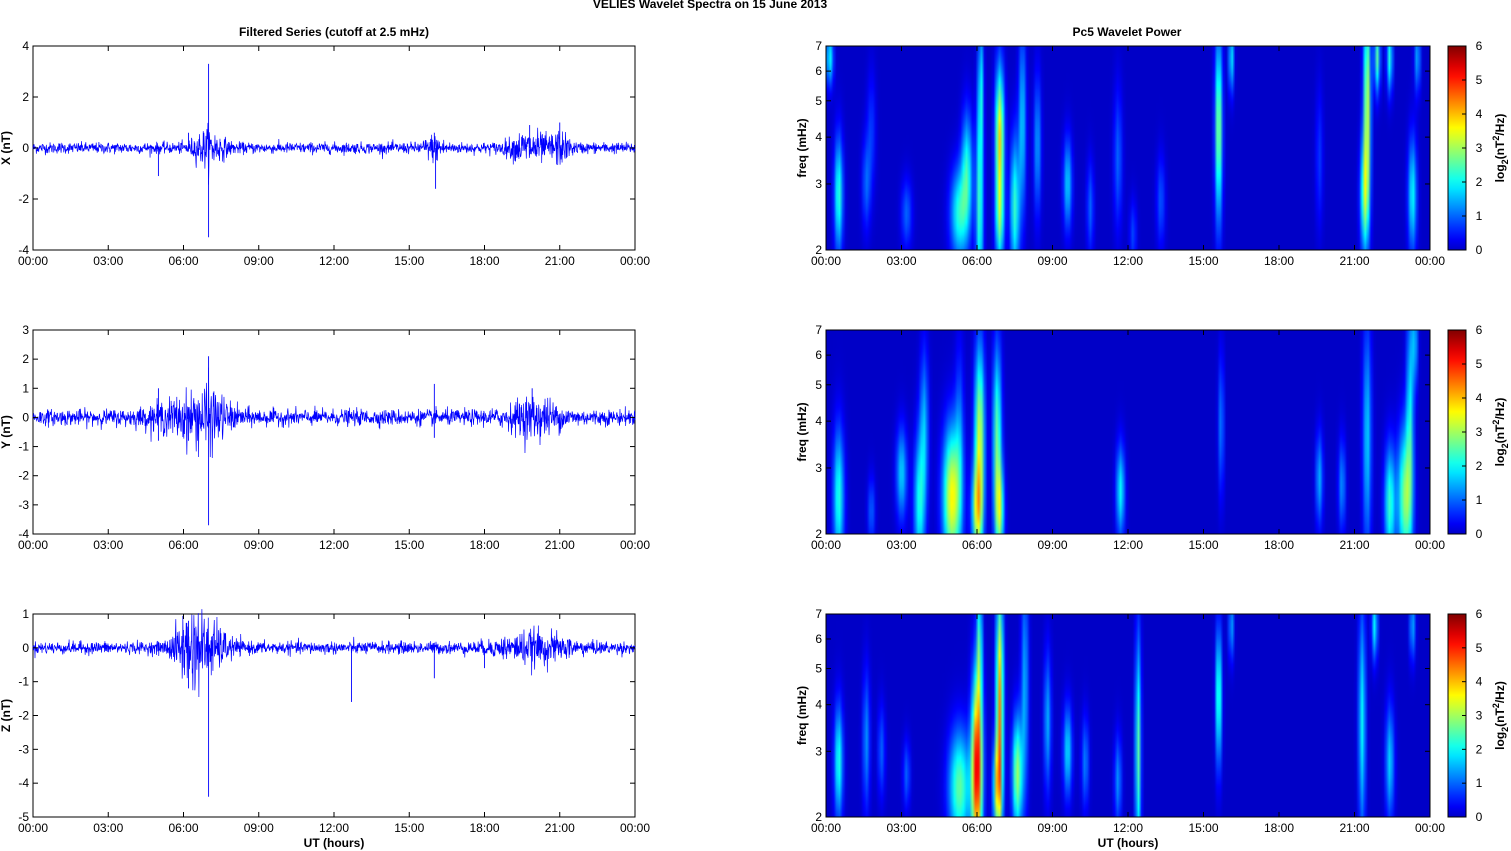  What do you see at coordinates (1128, 148) in the screenshot?
I see `wavelet-X-image` at bounding box center [1128, 148].